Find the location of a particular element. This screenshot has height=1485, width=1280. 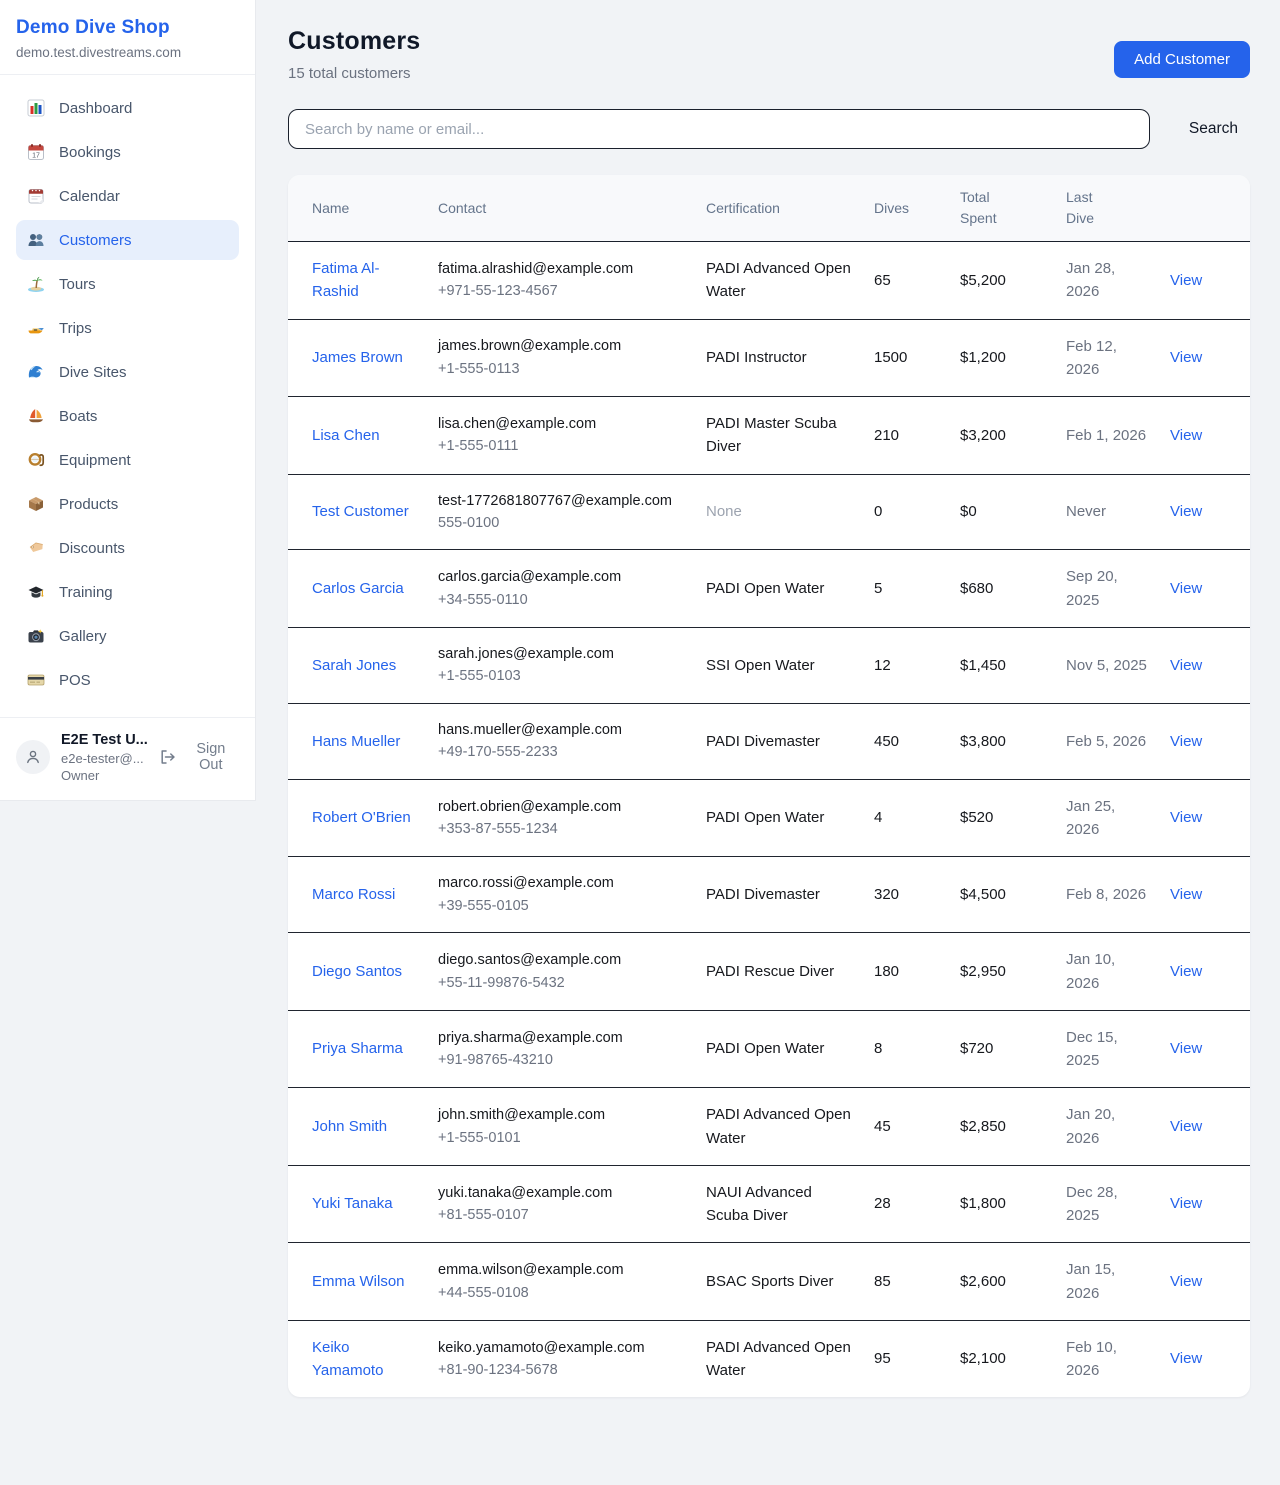

column-header-certification: Certification is located at coordinates (790, 208).